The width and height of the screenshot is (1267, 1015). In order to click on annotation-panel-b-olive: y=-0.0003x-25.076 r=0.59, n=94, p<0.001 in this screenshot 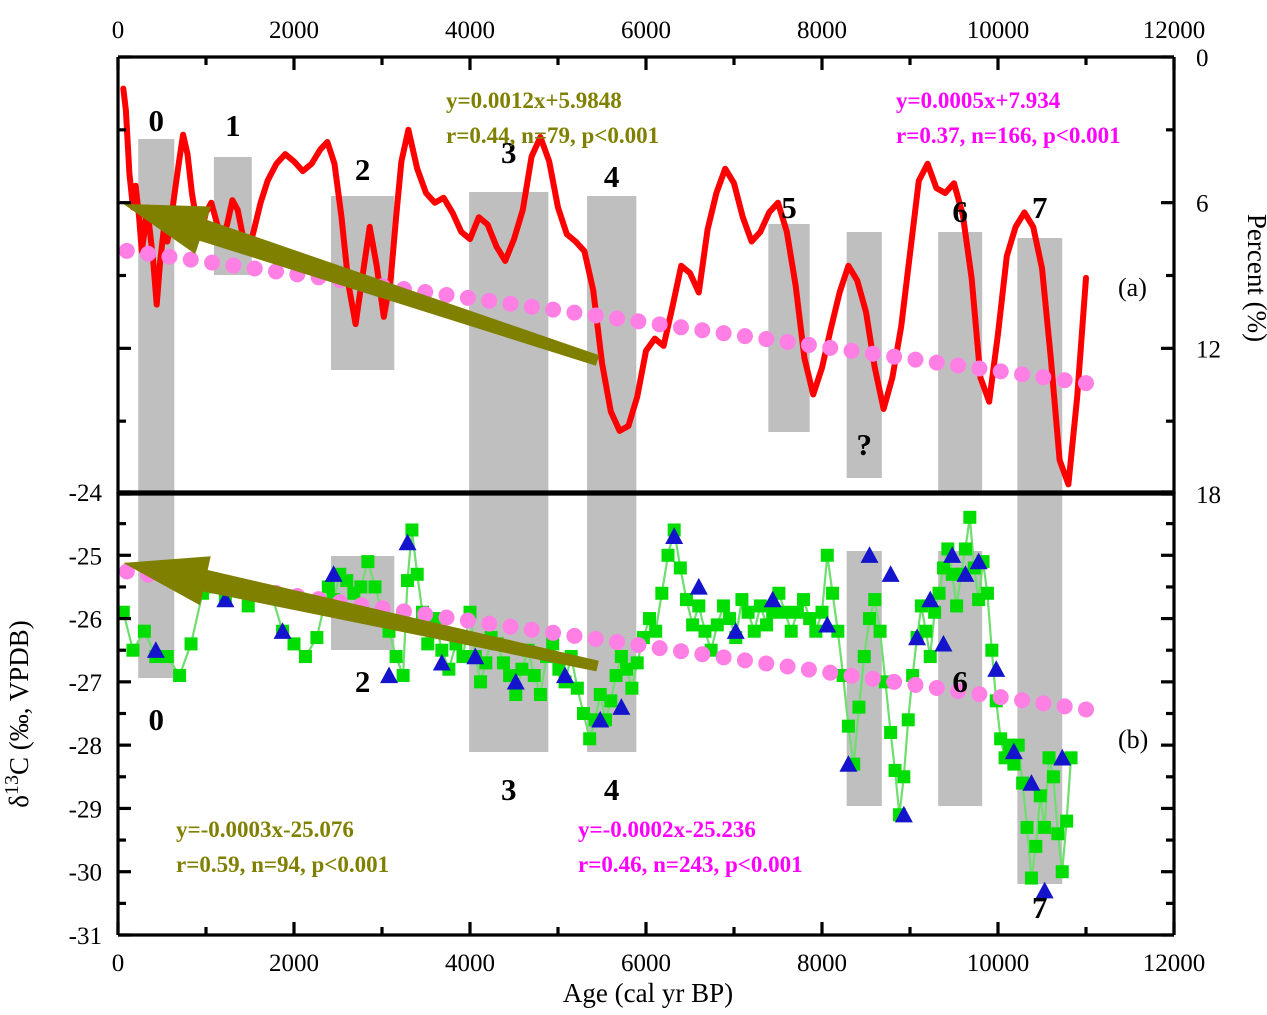, I will do `click(282, 847)`.